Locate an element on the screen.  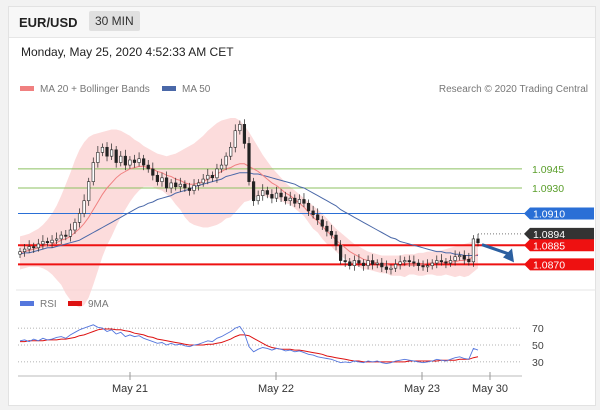
ma9-line is located at coordinates (249, 345).